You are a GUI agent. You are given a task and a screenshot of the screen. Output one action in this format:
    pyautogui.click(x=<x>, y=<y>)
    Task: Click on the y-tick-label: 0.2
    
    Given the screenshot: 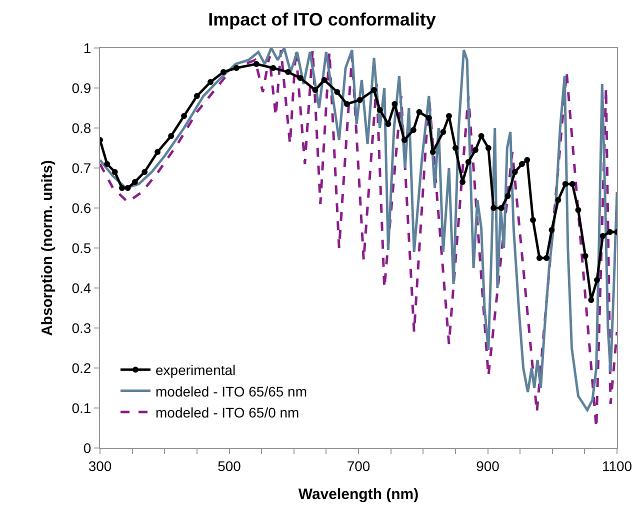 What is the action you would take?
    pyautogui.click(x=82, y=368)
    